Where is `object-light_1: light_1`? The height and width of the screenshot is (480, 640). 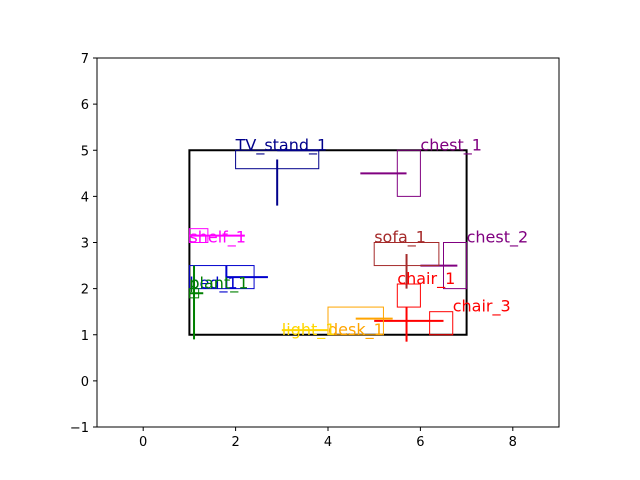
object-light_1: light_1 is located at coordinates (308, 330).